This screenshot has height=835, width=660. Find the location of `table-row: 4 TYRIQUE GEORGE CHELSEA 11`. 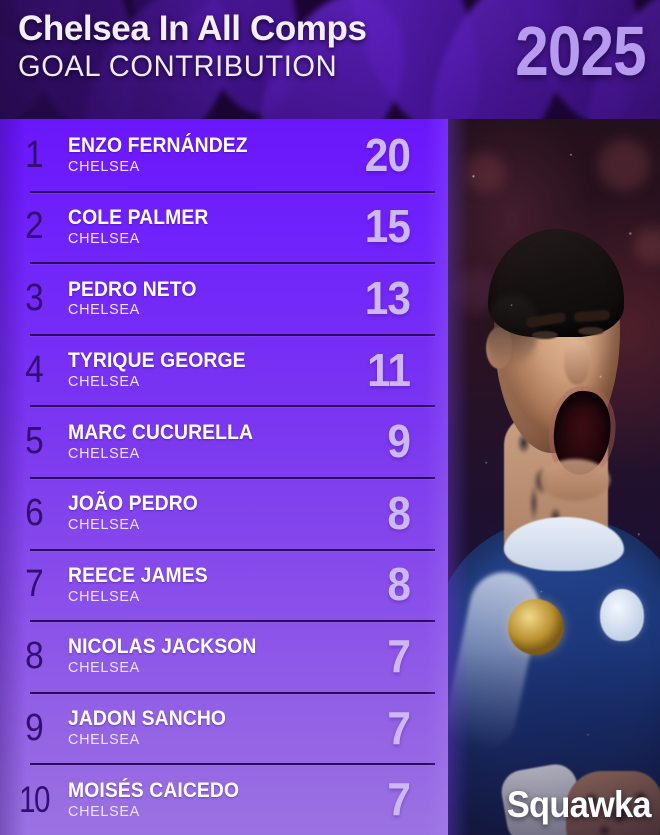

table-row: 4 TYRIQUE GEORGE CHELSEA 11 is located at coordinates (224, 369).